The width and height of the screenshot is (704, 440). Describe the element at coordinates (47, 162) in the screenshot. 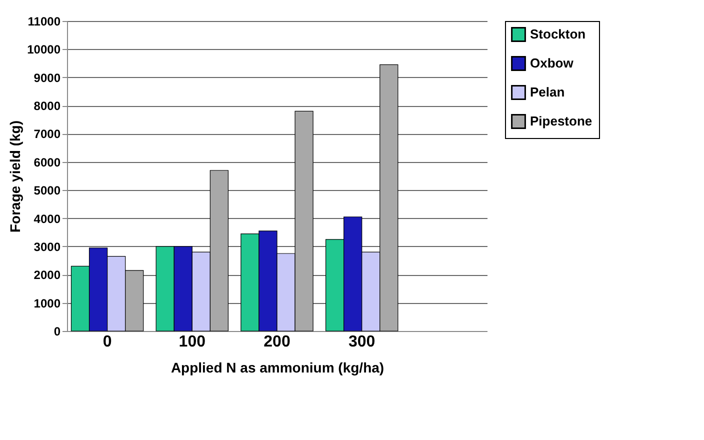

I see `y-tick-label: 6000` at that location.